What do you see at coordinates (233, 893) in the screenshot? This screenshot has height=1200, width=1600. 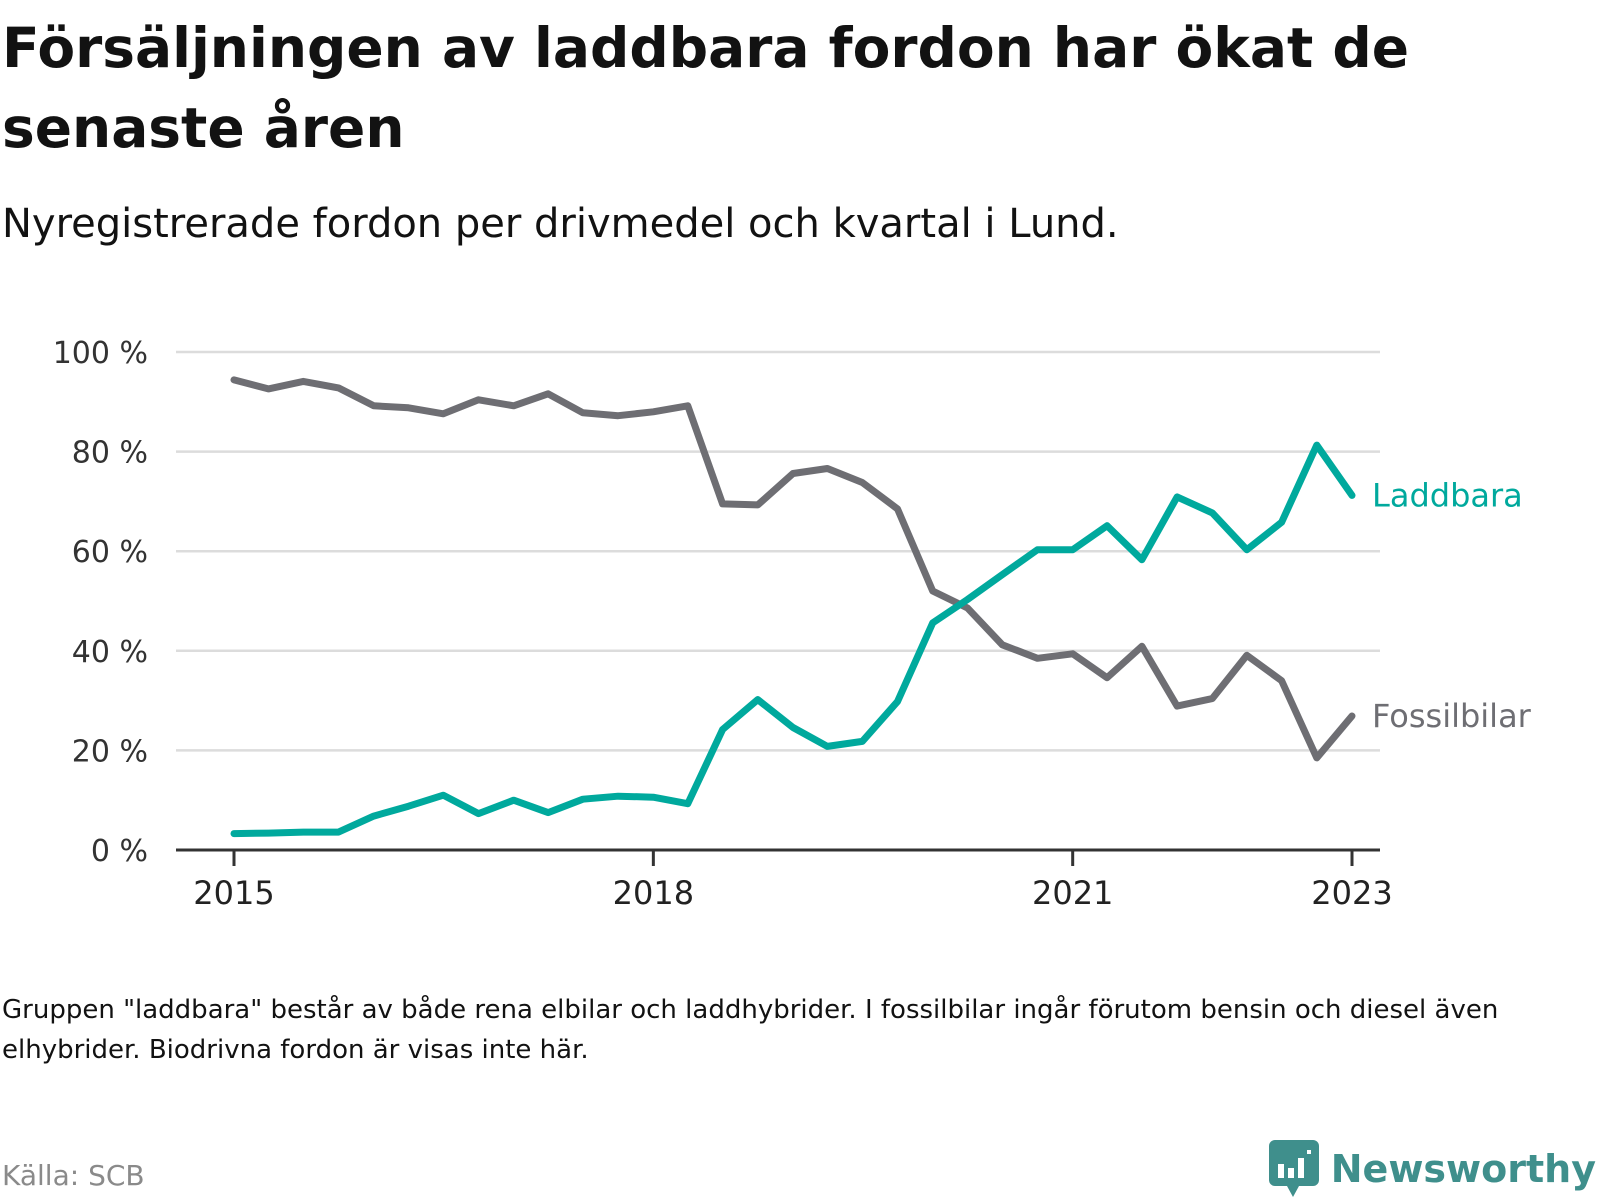 I see `x-tick-label: 2015` at bounding box center [233, 893].